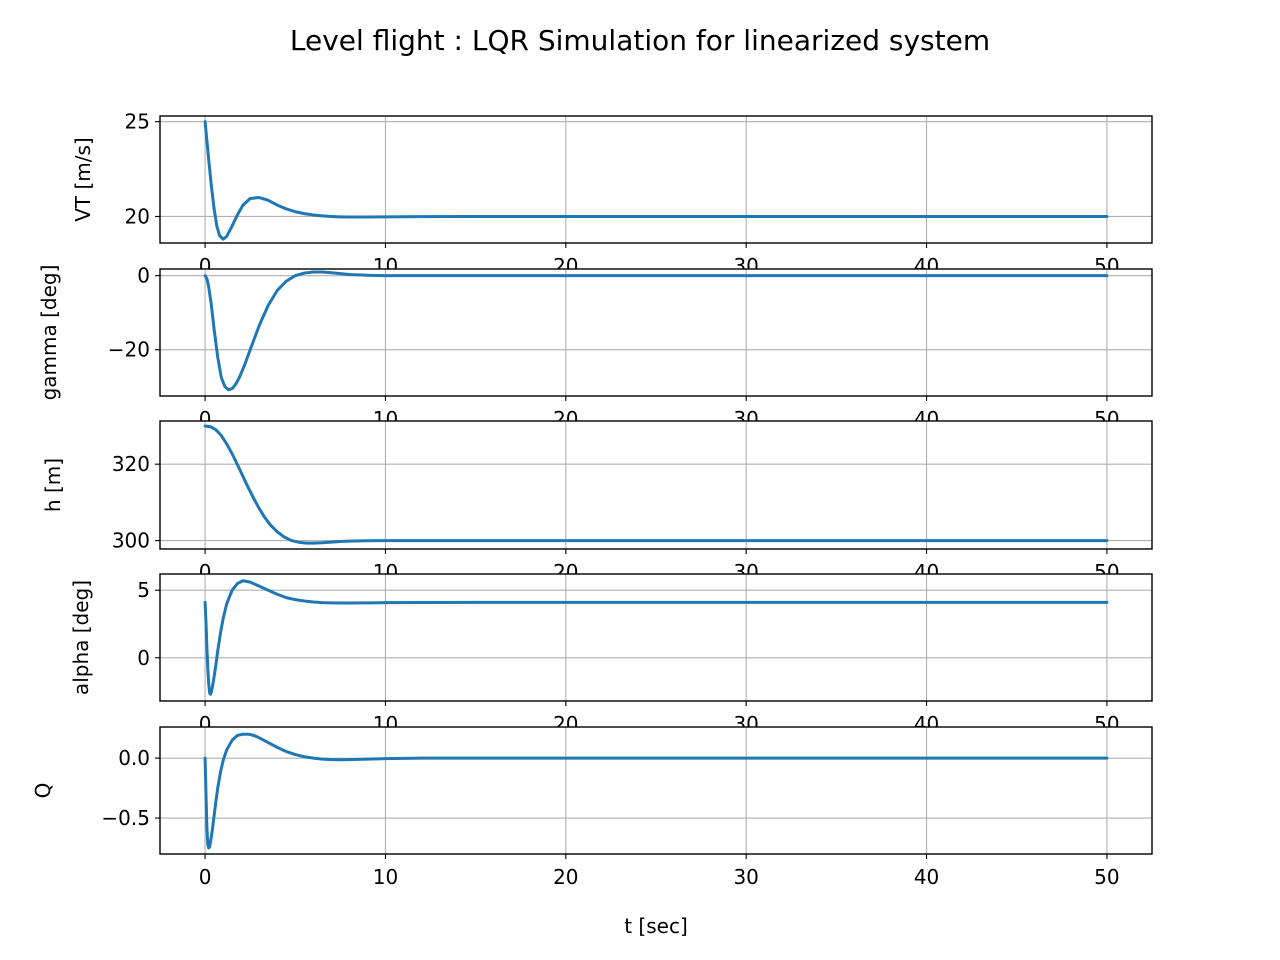 The width and height of the screenshot is (1280, 960). Describe the element at coordinates (656, 926) in the screenshot. I see `x-axis-label: t [sec]` at that location.